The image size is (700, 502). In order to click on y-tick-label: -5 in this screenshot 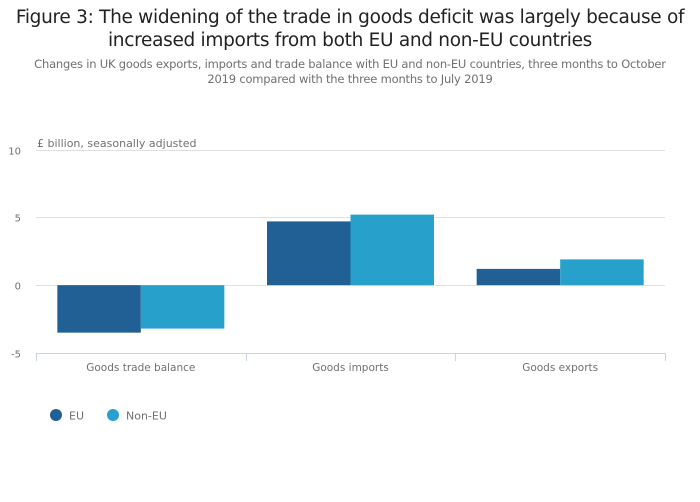, I will do `click(16, 355)`.